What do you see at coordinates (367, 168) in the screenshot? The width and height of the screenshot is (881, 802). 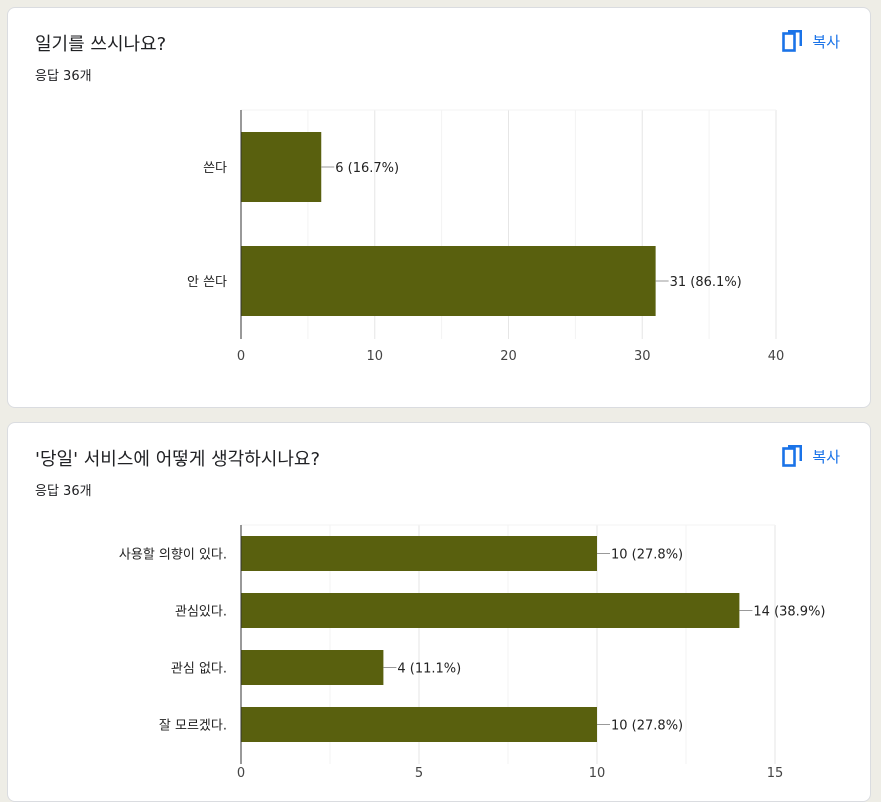 I see `data-label: 6 (16.7%)` at bounding box center [367, 168].